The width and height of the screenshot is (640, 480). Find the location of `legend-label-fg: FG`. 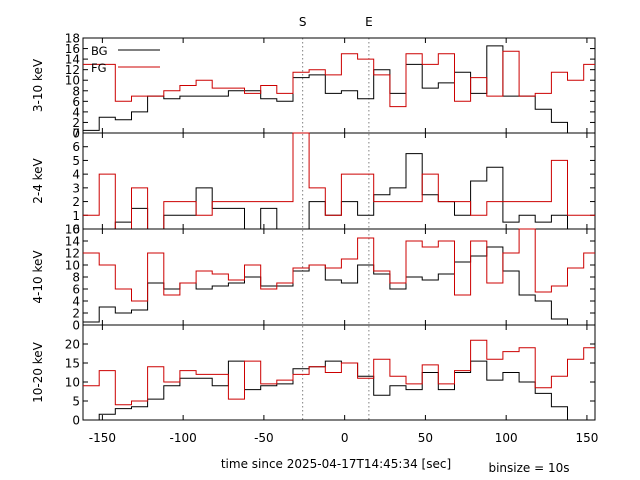

legend-label-fg: FG is located at coordinates (99, 68).